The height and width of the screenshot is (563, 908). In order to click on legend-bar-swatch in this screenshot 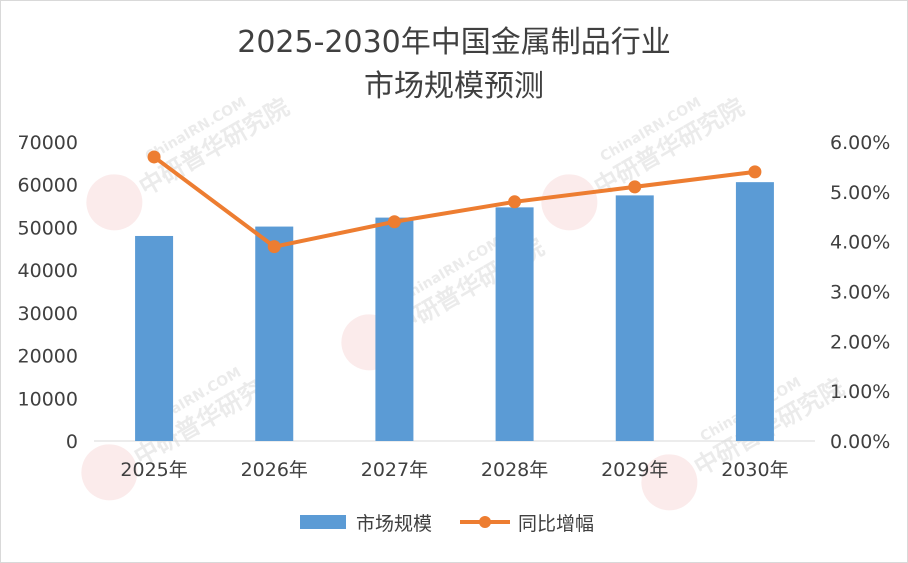, I will do `click(323, 522)`.